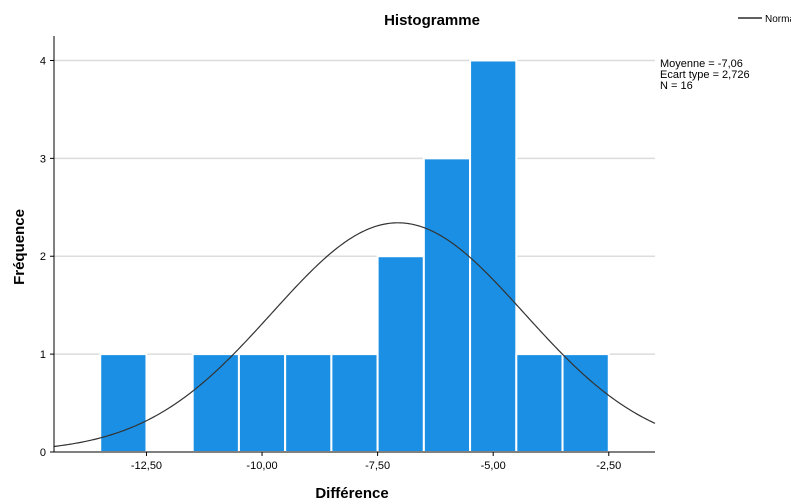  What do you see at coordinates (43, 355) in the screenshot?
I see `y-tick-label: 1` at bounding box center [43, 355].